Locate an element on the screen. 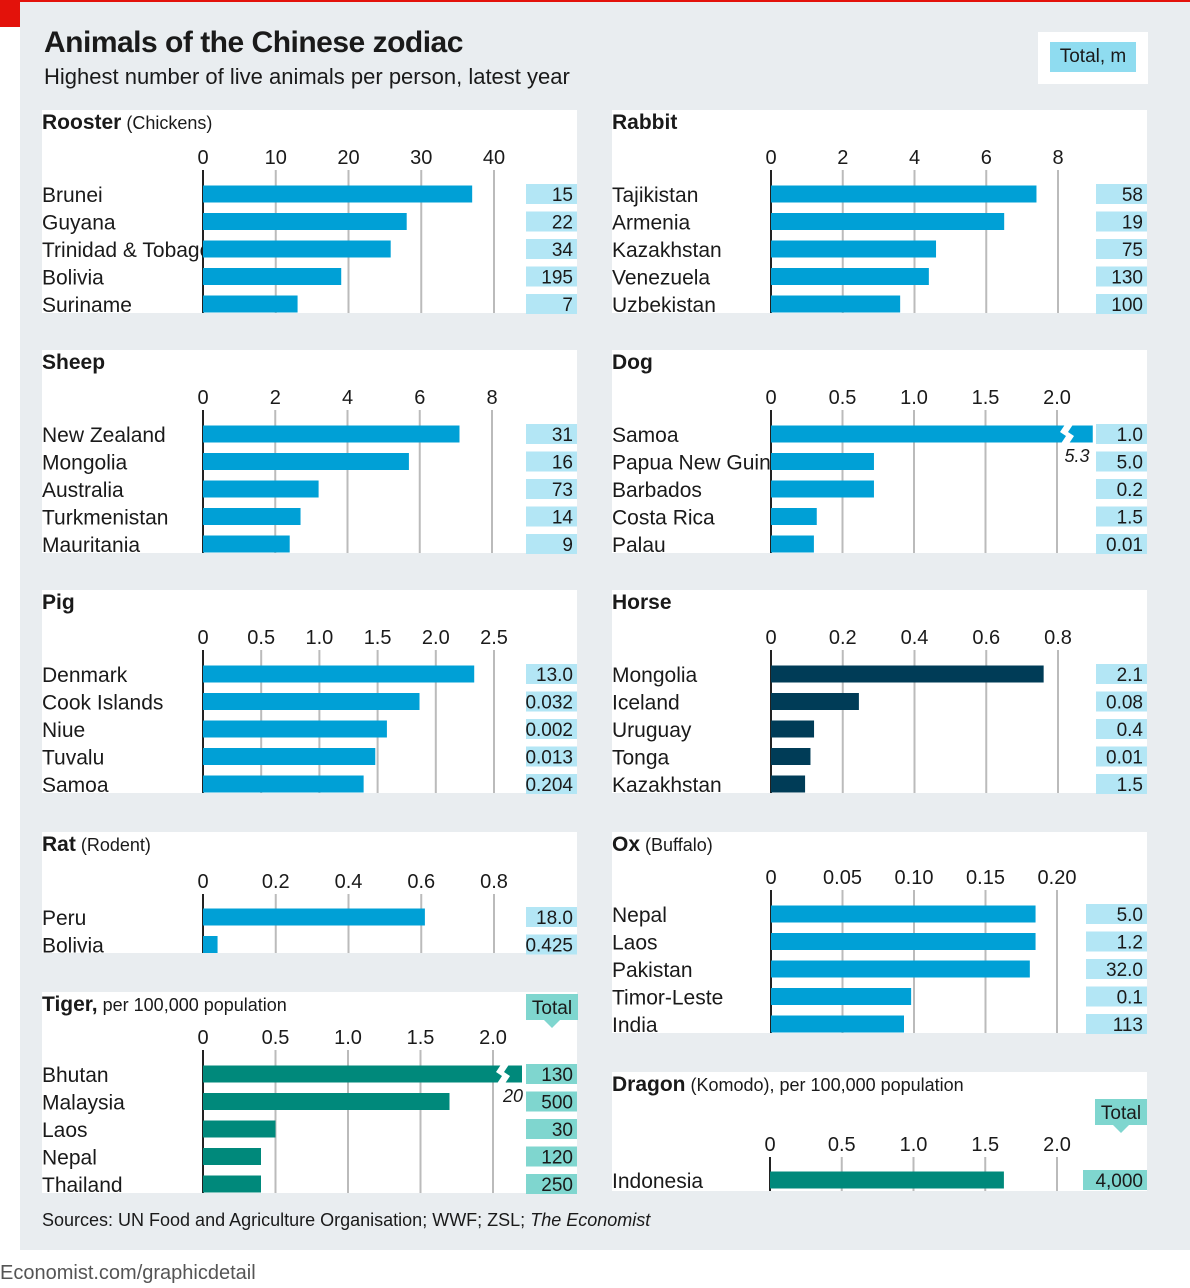 This screenshot has height=1288, width=1190. pig-category-label-1: Cook Islands is located at coordinates (102, 703).